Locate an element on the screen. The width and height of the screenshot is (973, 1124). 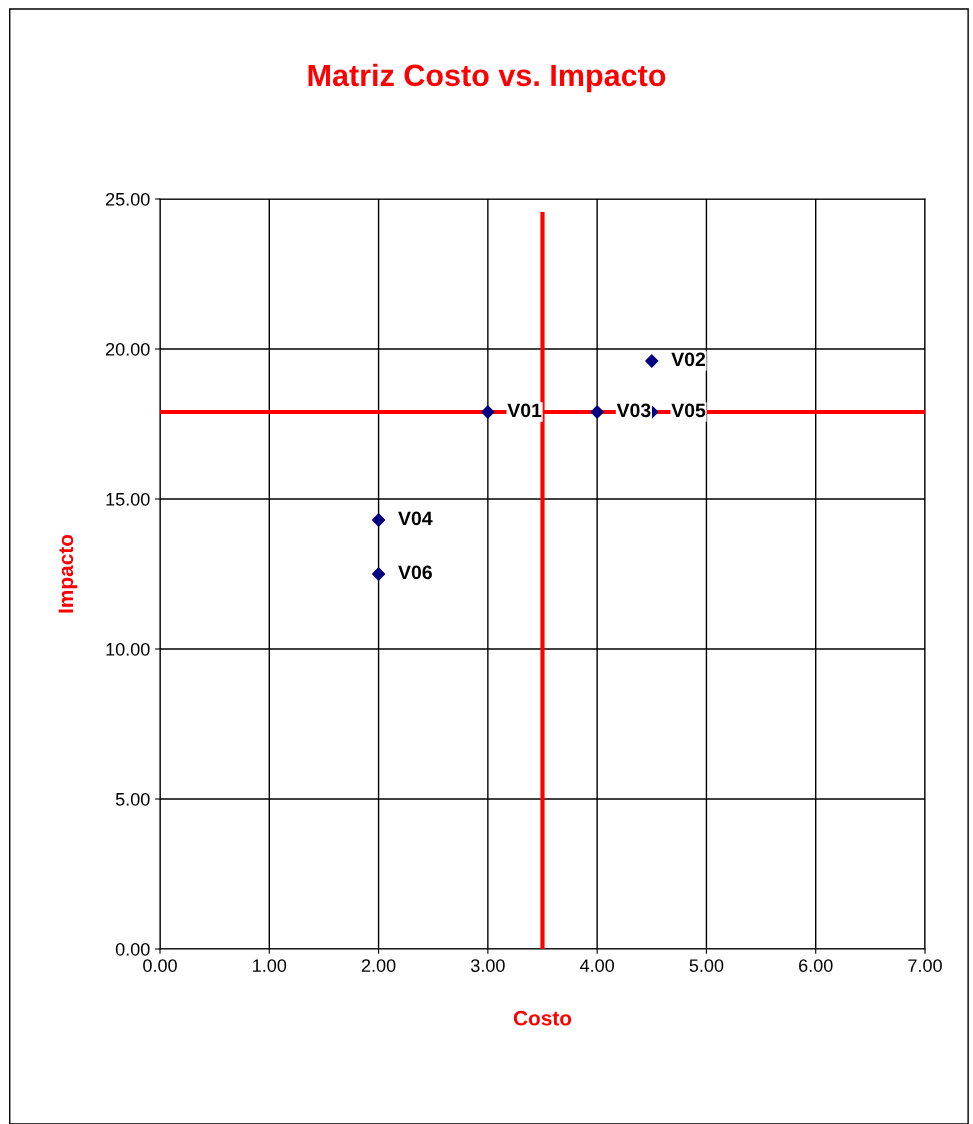
y-tick-label: 10.00 is located at coordinates (128, 649).